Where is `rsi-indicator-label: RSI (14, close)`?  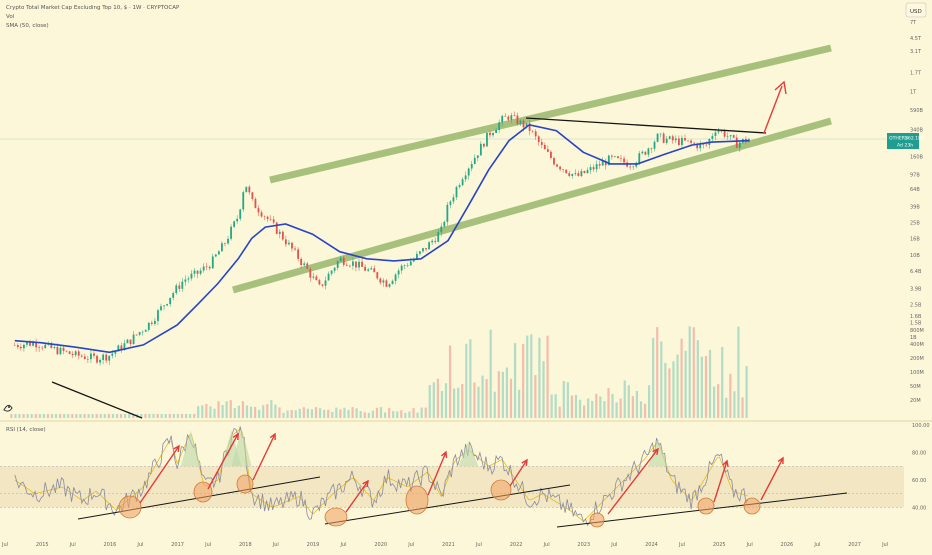 rsi-indicator-label: RSI (14, close) is located at coordinates (26, 430).